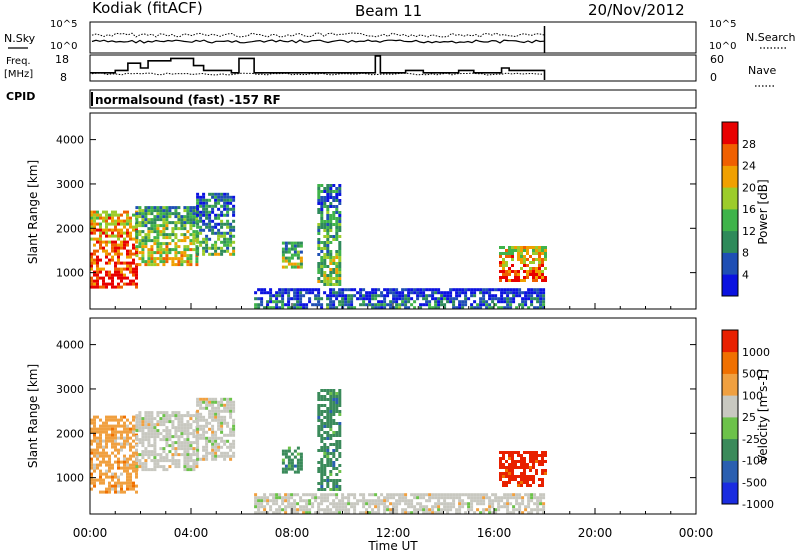  Describe the element at coordinates (70, 478) in the screenshot. I see `velocity-ytick-label-3: 1000` at that location.